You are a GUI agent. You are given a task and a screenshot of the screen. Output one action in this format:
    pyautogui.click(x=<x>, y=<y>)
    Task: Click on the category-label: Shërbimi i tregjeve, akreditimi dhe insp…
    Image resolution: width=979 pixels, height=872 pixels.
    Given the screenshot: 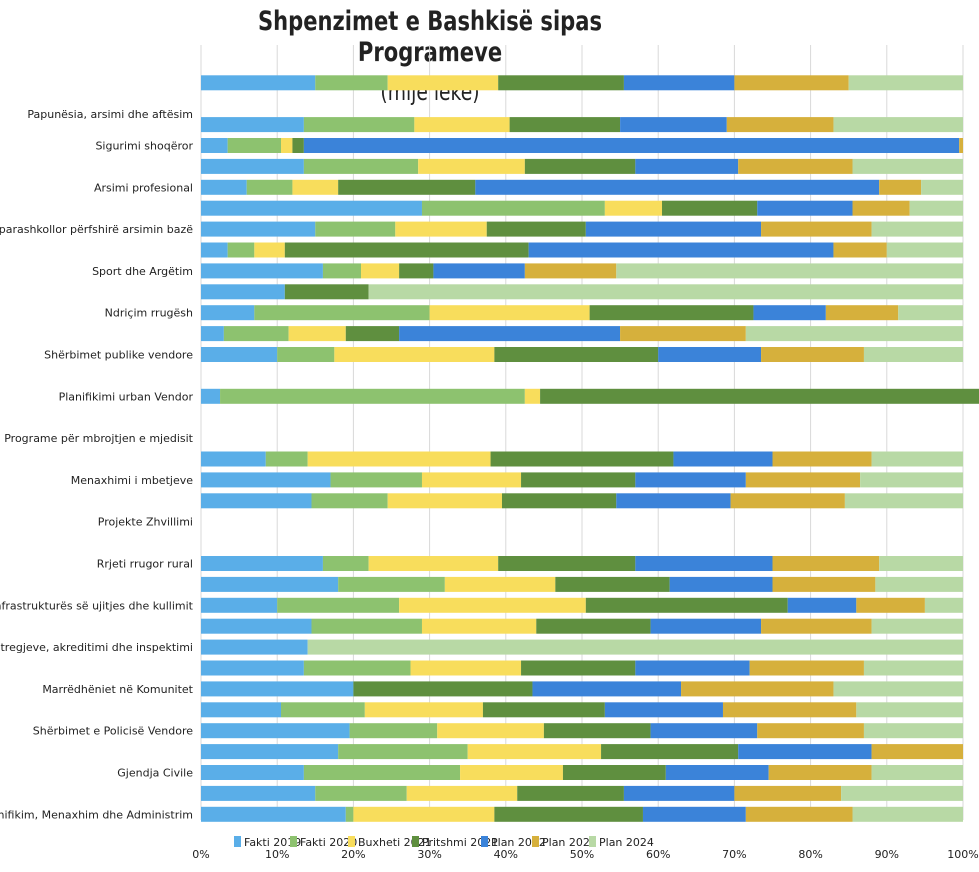 What is the action you would take?
    pyautogui.click(x=96, y=647)
    